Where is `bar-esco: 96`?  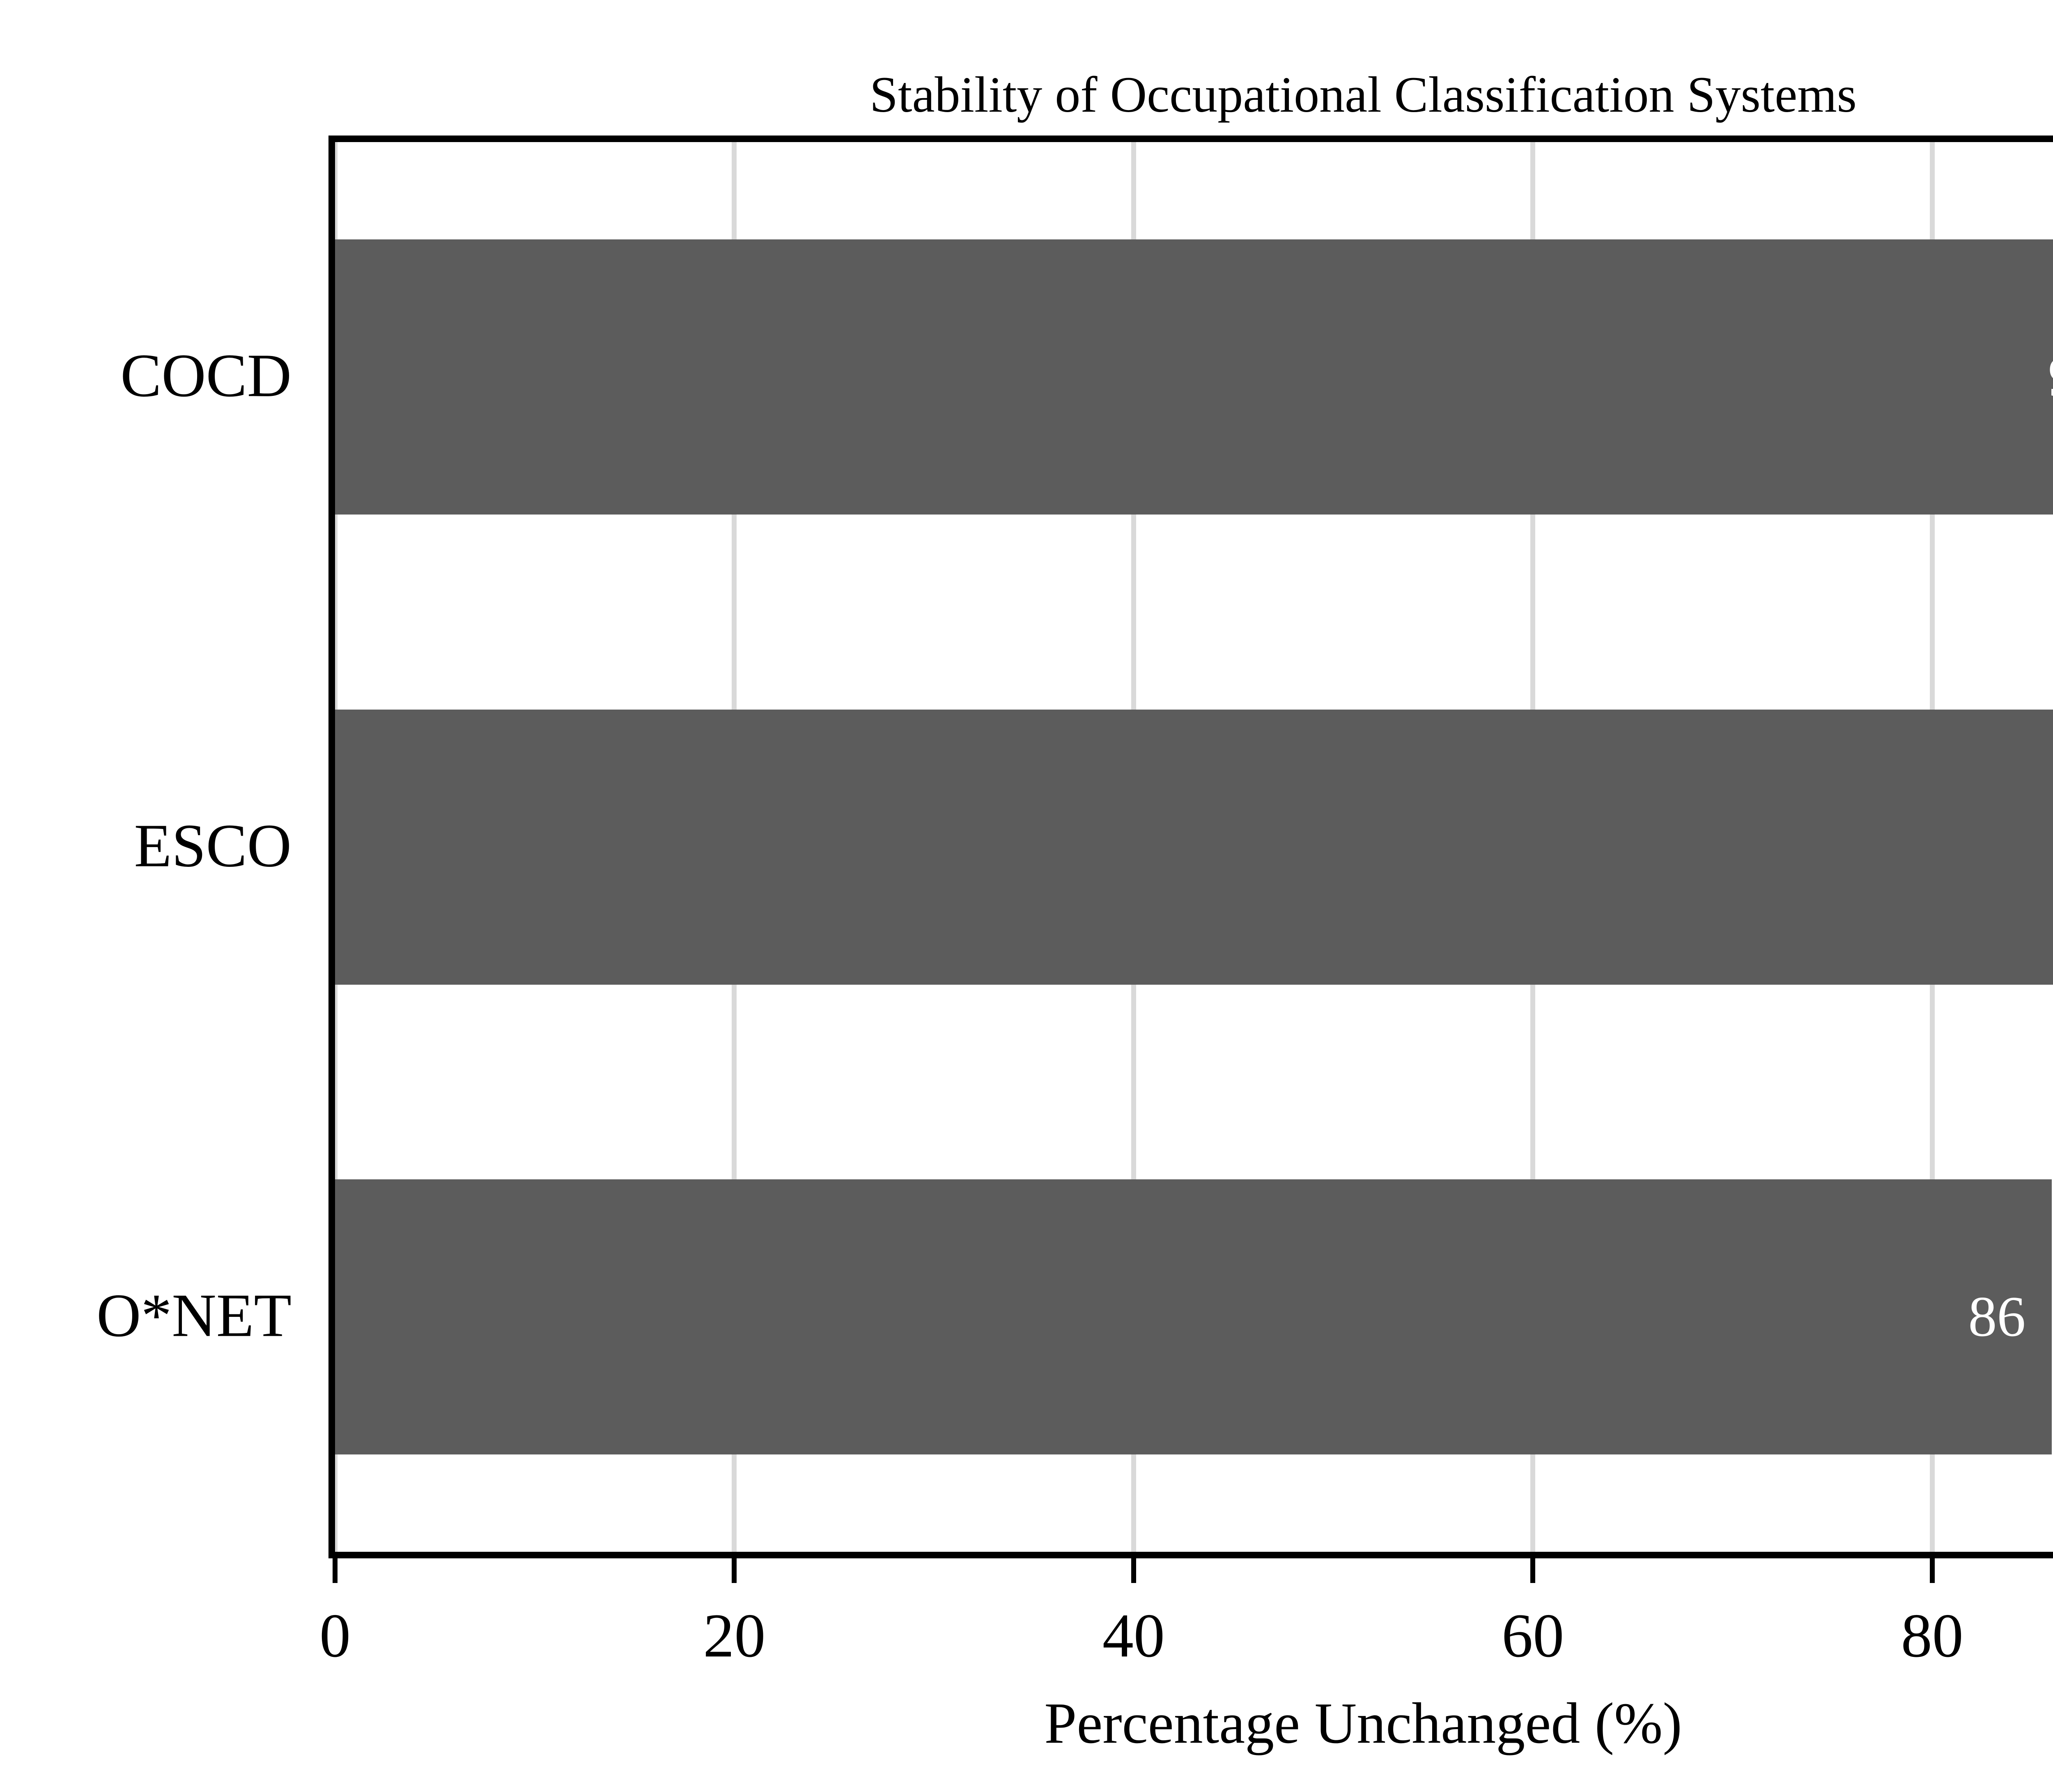
bar-esco: 96 is located at coordinates (1194, 847).